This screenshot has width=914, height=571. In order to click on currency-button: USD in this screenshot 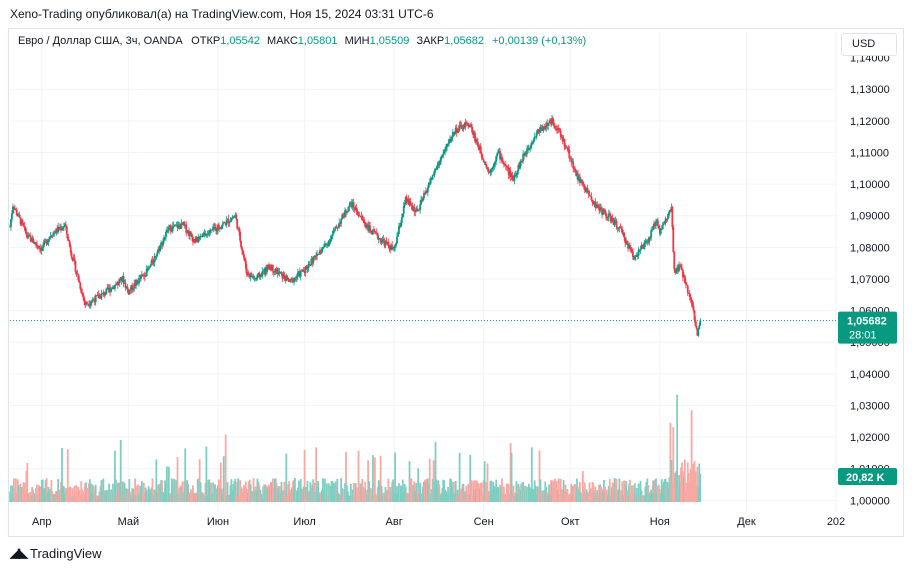, I will do `click(869, 44)`.